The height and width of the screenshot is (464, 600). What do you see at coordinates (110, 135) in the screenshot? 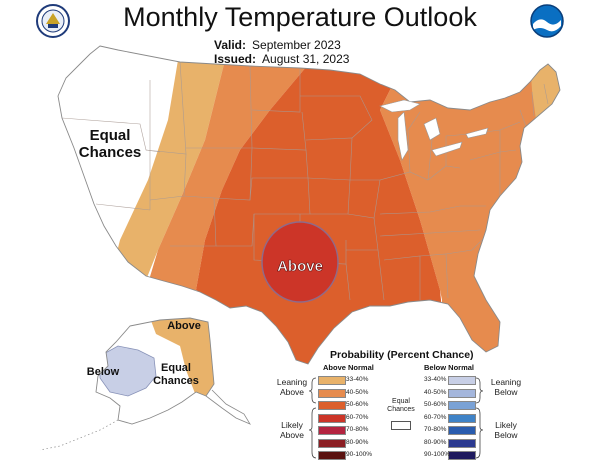
I see `conus-equal-label-1: Equal` at bounding box center [110, 135].